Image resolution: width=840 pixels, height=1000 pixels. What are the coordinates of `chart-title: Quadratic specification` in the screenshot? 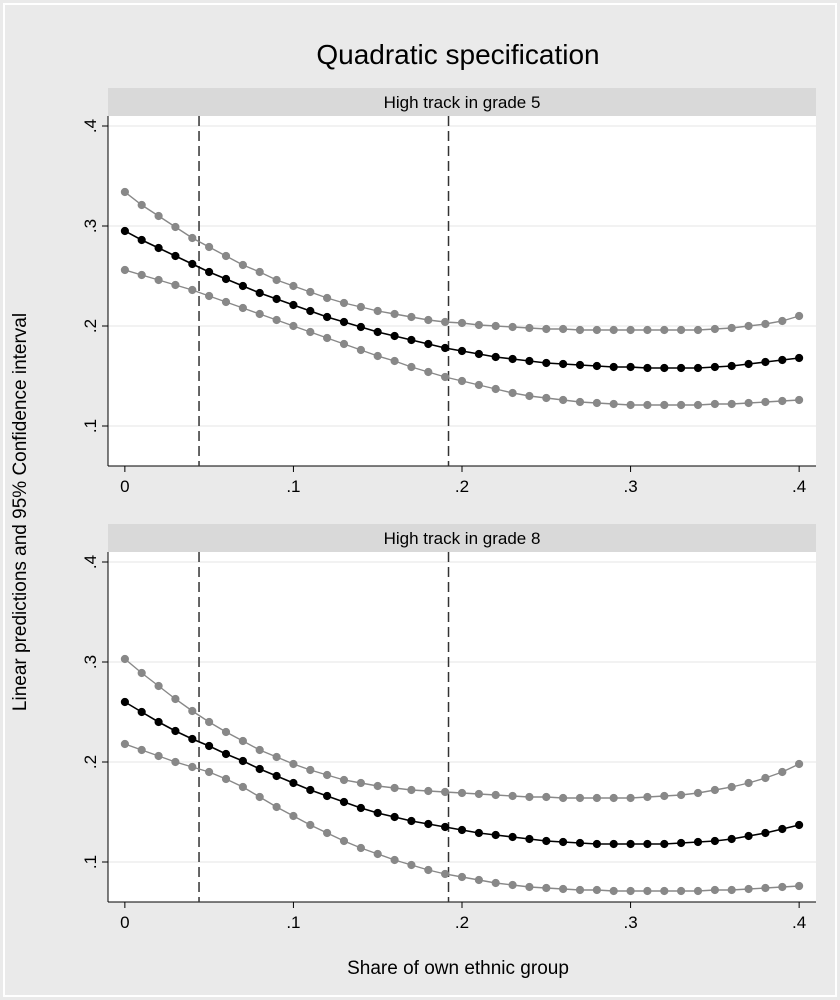 It's located at (457, 54).